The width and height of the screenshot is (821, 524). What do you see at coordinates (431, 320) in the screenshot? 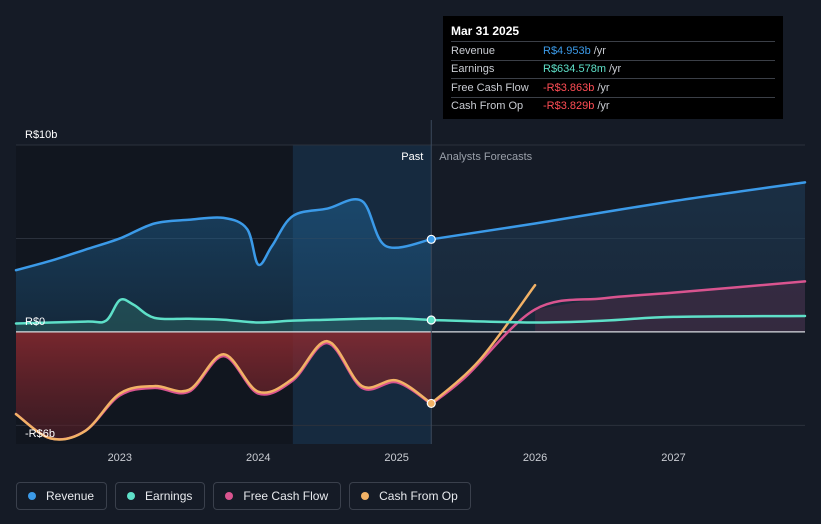
I see `marker-earnings` at bounding box center [431, 320].